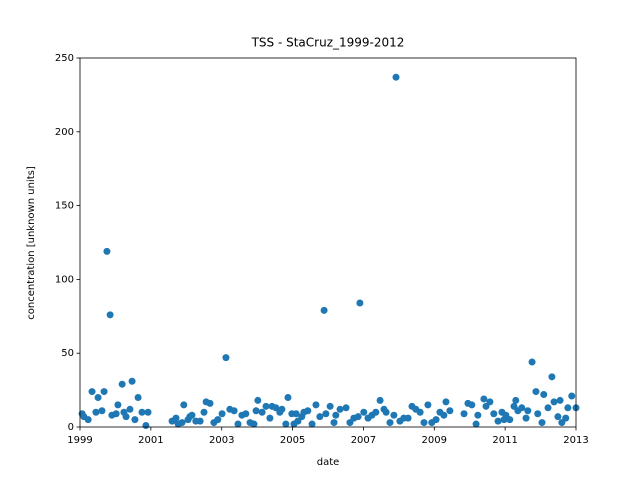 The image size is (640, 480). I want to click on x-tick-label: 2009, so click(434, 440).